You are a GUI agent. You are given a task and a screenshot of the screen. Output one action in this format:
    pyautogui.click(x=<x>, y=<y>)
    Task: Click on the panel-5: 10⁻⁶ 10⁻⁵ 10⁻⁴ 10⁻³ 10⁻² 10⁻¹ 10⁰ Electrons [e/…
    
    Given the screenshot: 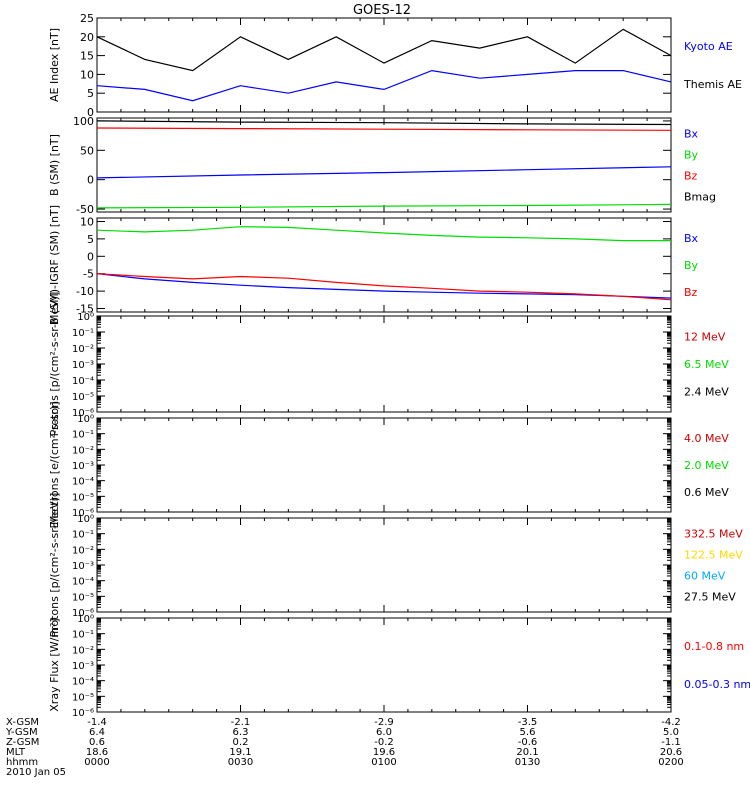 What is the action you would take?
    pyautogui.click(x=388, y=464)
    